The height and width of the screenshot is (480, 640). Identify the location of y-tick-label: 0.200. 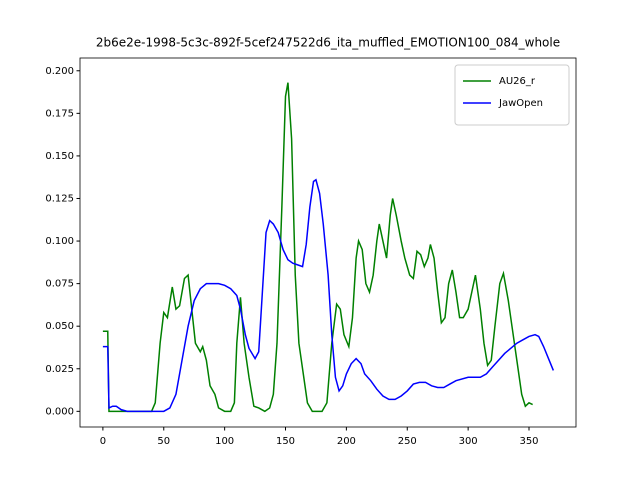
(59, 71).